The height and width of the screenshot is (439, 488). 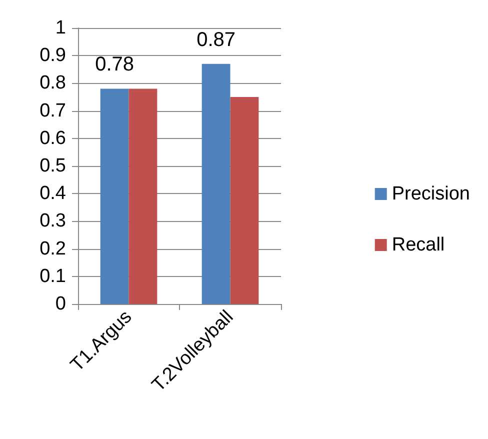 I want to click on y-tick-label: 0.3, so click(x=53, y=221).